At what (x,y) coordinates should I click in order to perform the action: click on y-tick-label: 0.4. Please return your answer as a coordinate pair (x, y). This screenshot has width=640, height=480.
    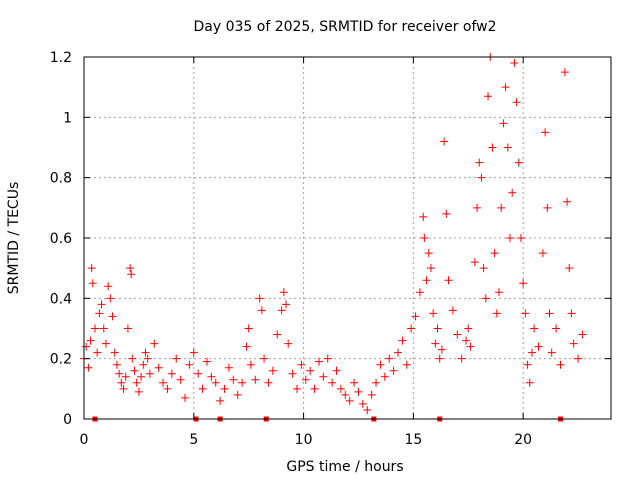
    Looking at the image, I should click on (61, 299).